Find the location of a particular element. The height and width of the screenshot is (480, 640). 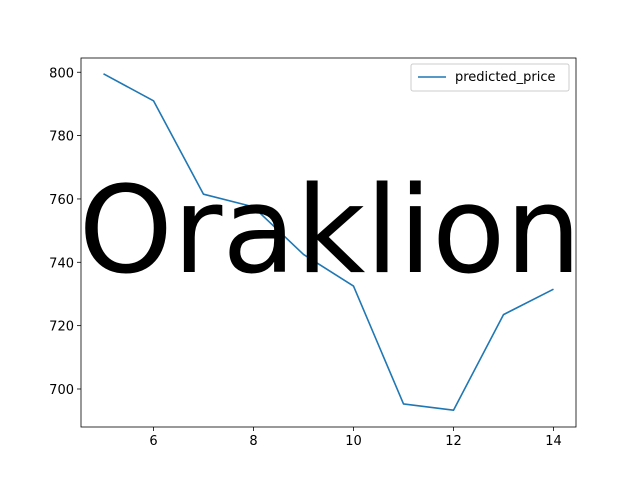

x-tick-label: 10 is located at coordinates (353, 441).